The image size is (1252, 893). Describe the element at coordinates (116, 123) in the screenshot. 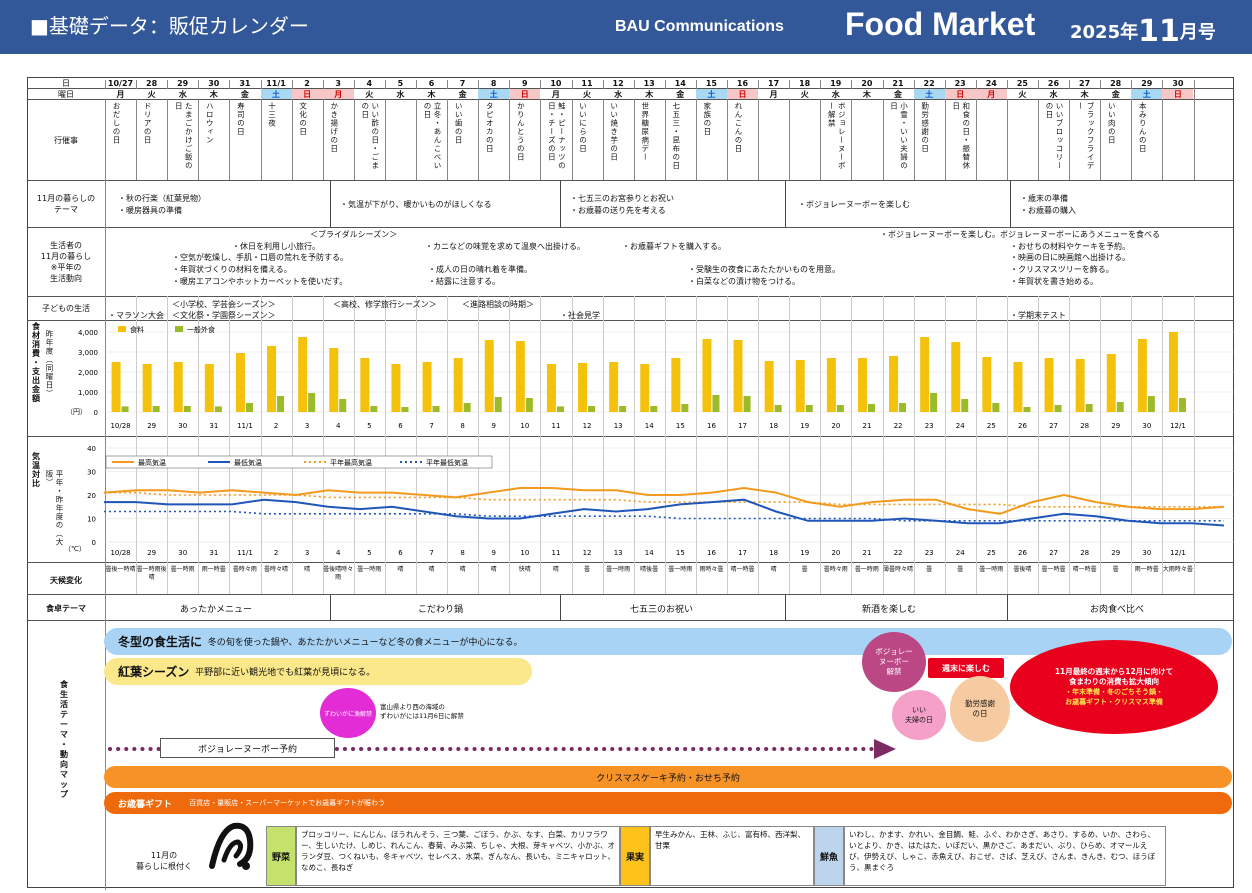

I see `event-label: おだしの日` at that location.